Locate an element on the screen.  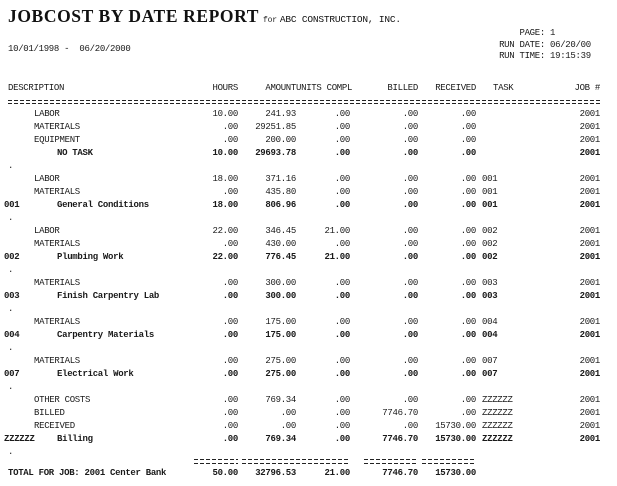
column-header-units-compl: UNITS COMPL is located at coordinates (324, 88).